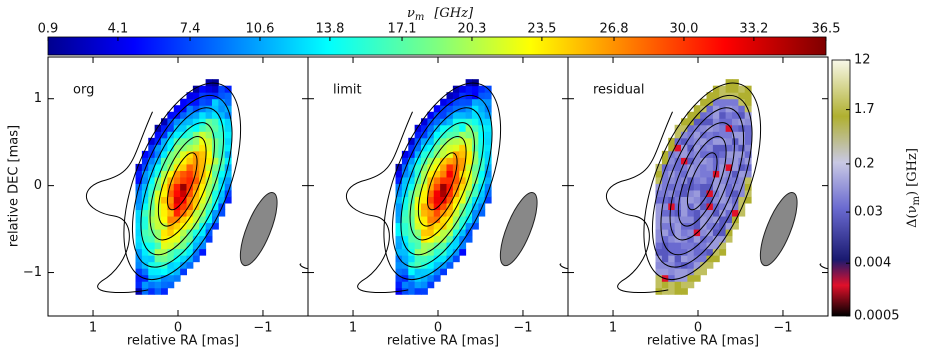  I want to click on label-sub: m, so click(419, 17).